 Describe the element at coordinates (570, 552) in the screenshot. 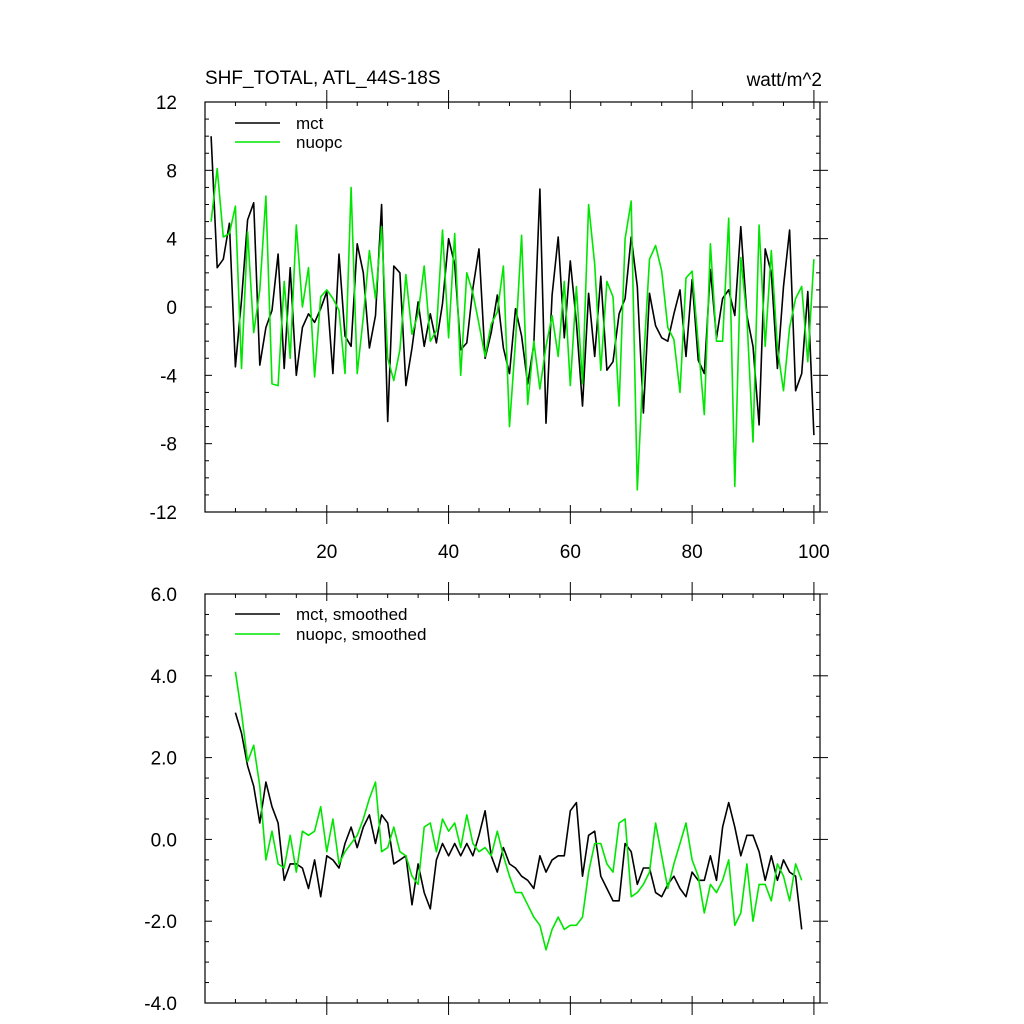

I see `x-tick-label: 60` at that location.